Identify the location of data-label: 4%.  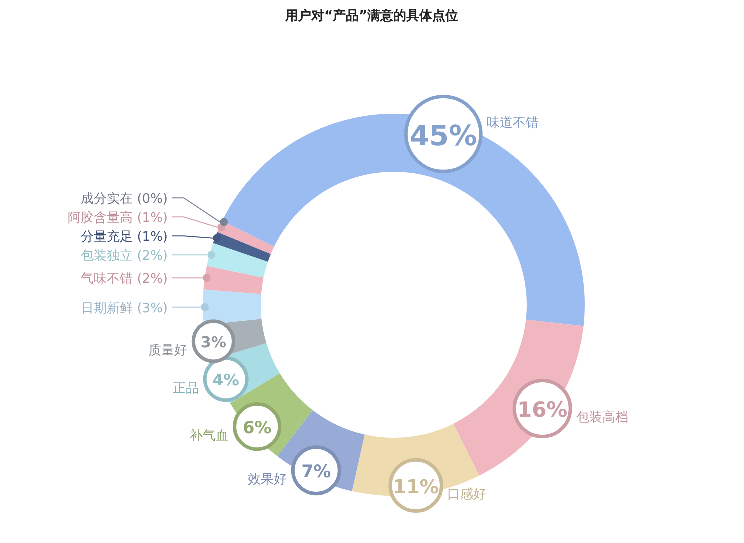
(226, 380).